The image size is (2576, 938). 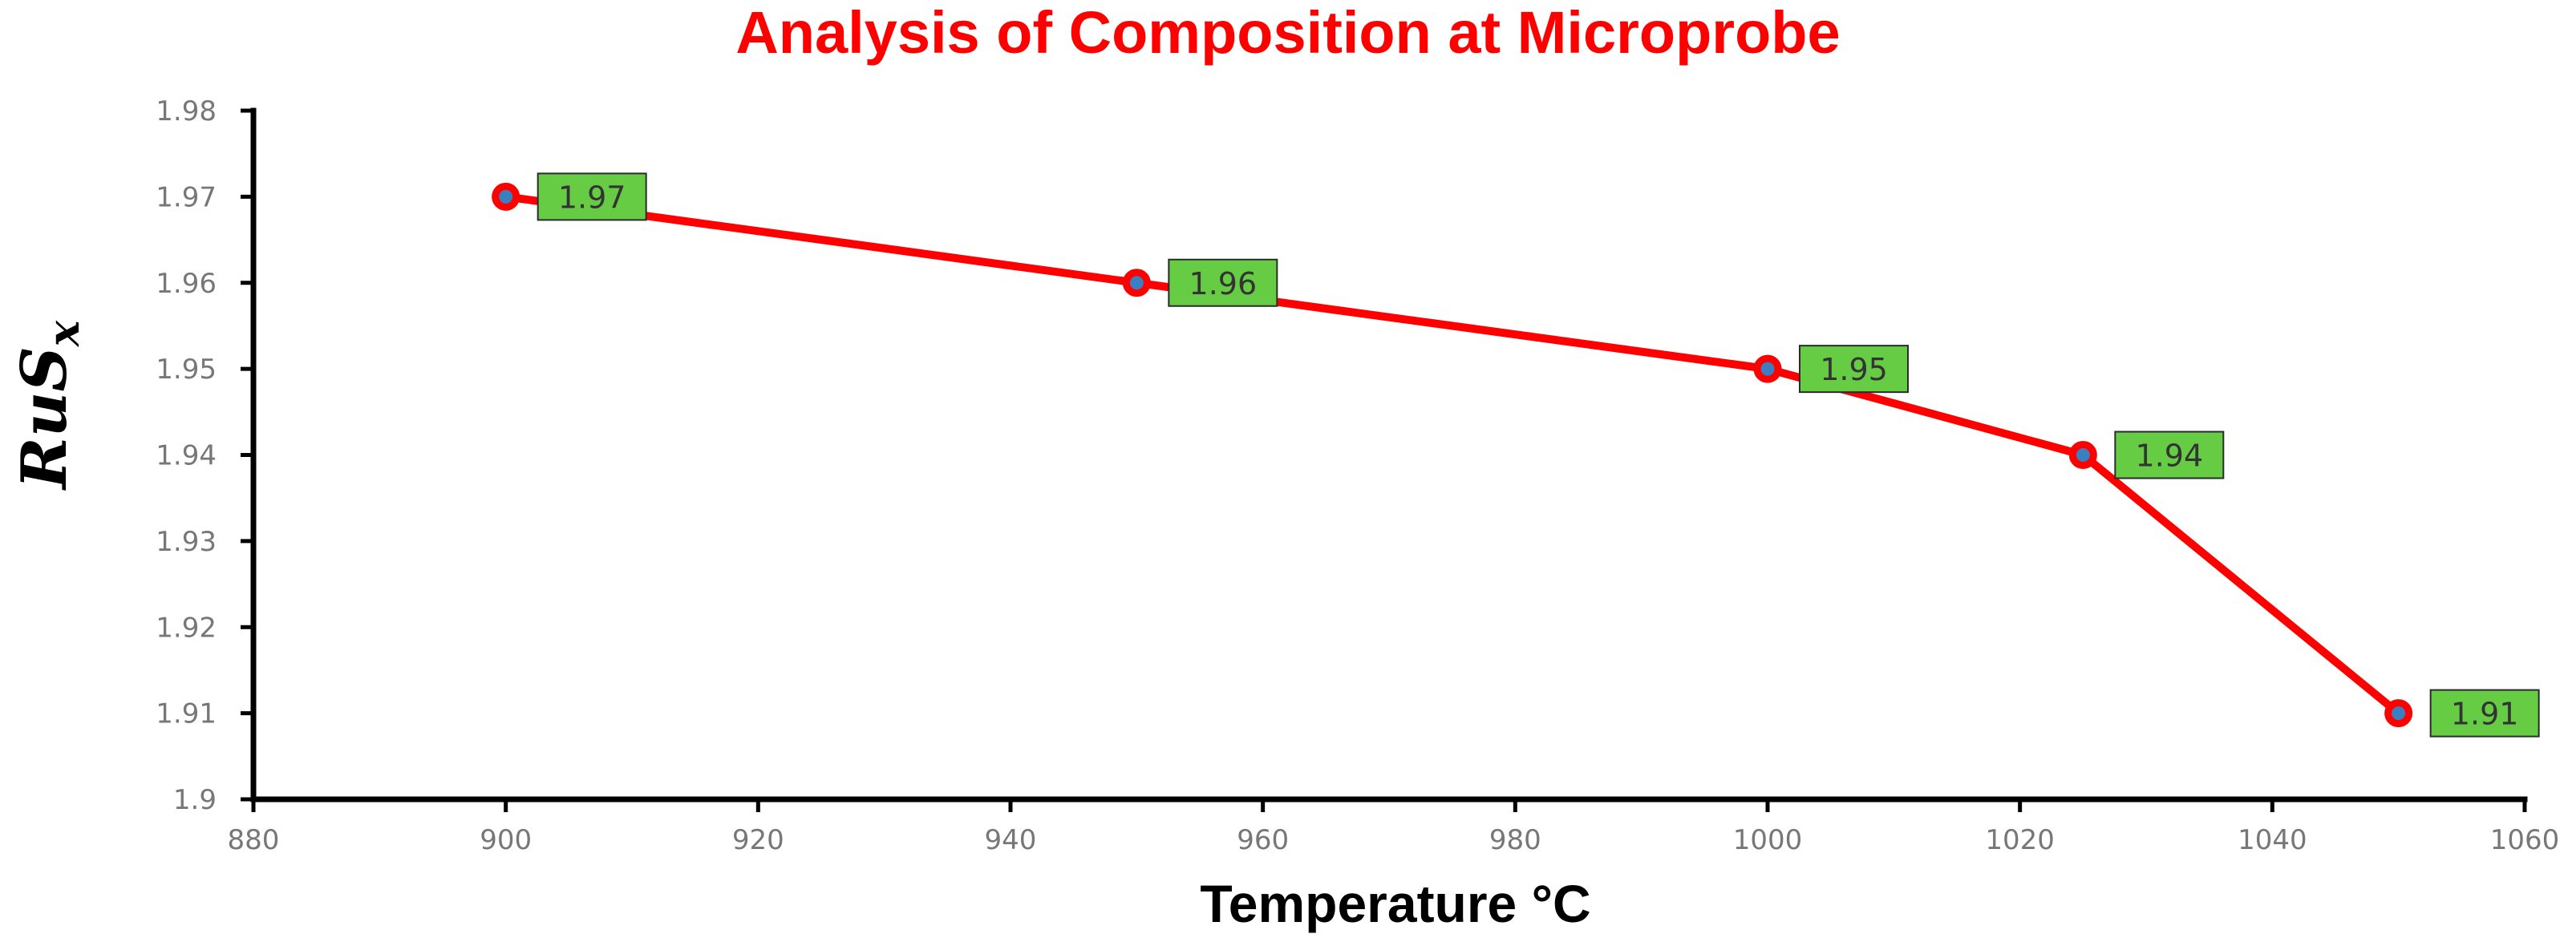 What do you see at coordinates (186, 284) in the screenshot?
I see `y-tick-label: 1.96` at bounding box center [186, 284].